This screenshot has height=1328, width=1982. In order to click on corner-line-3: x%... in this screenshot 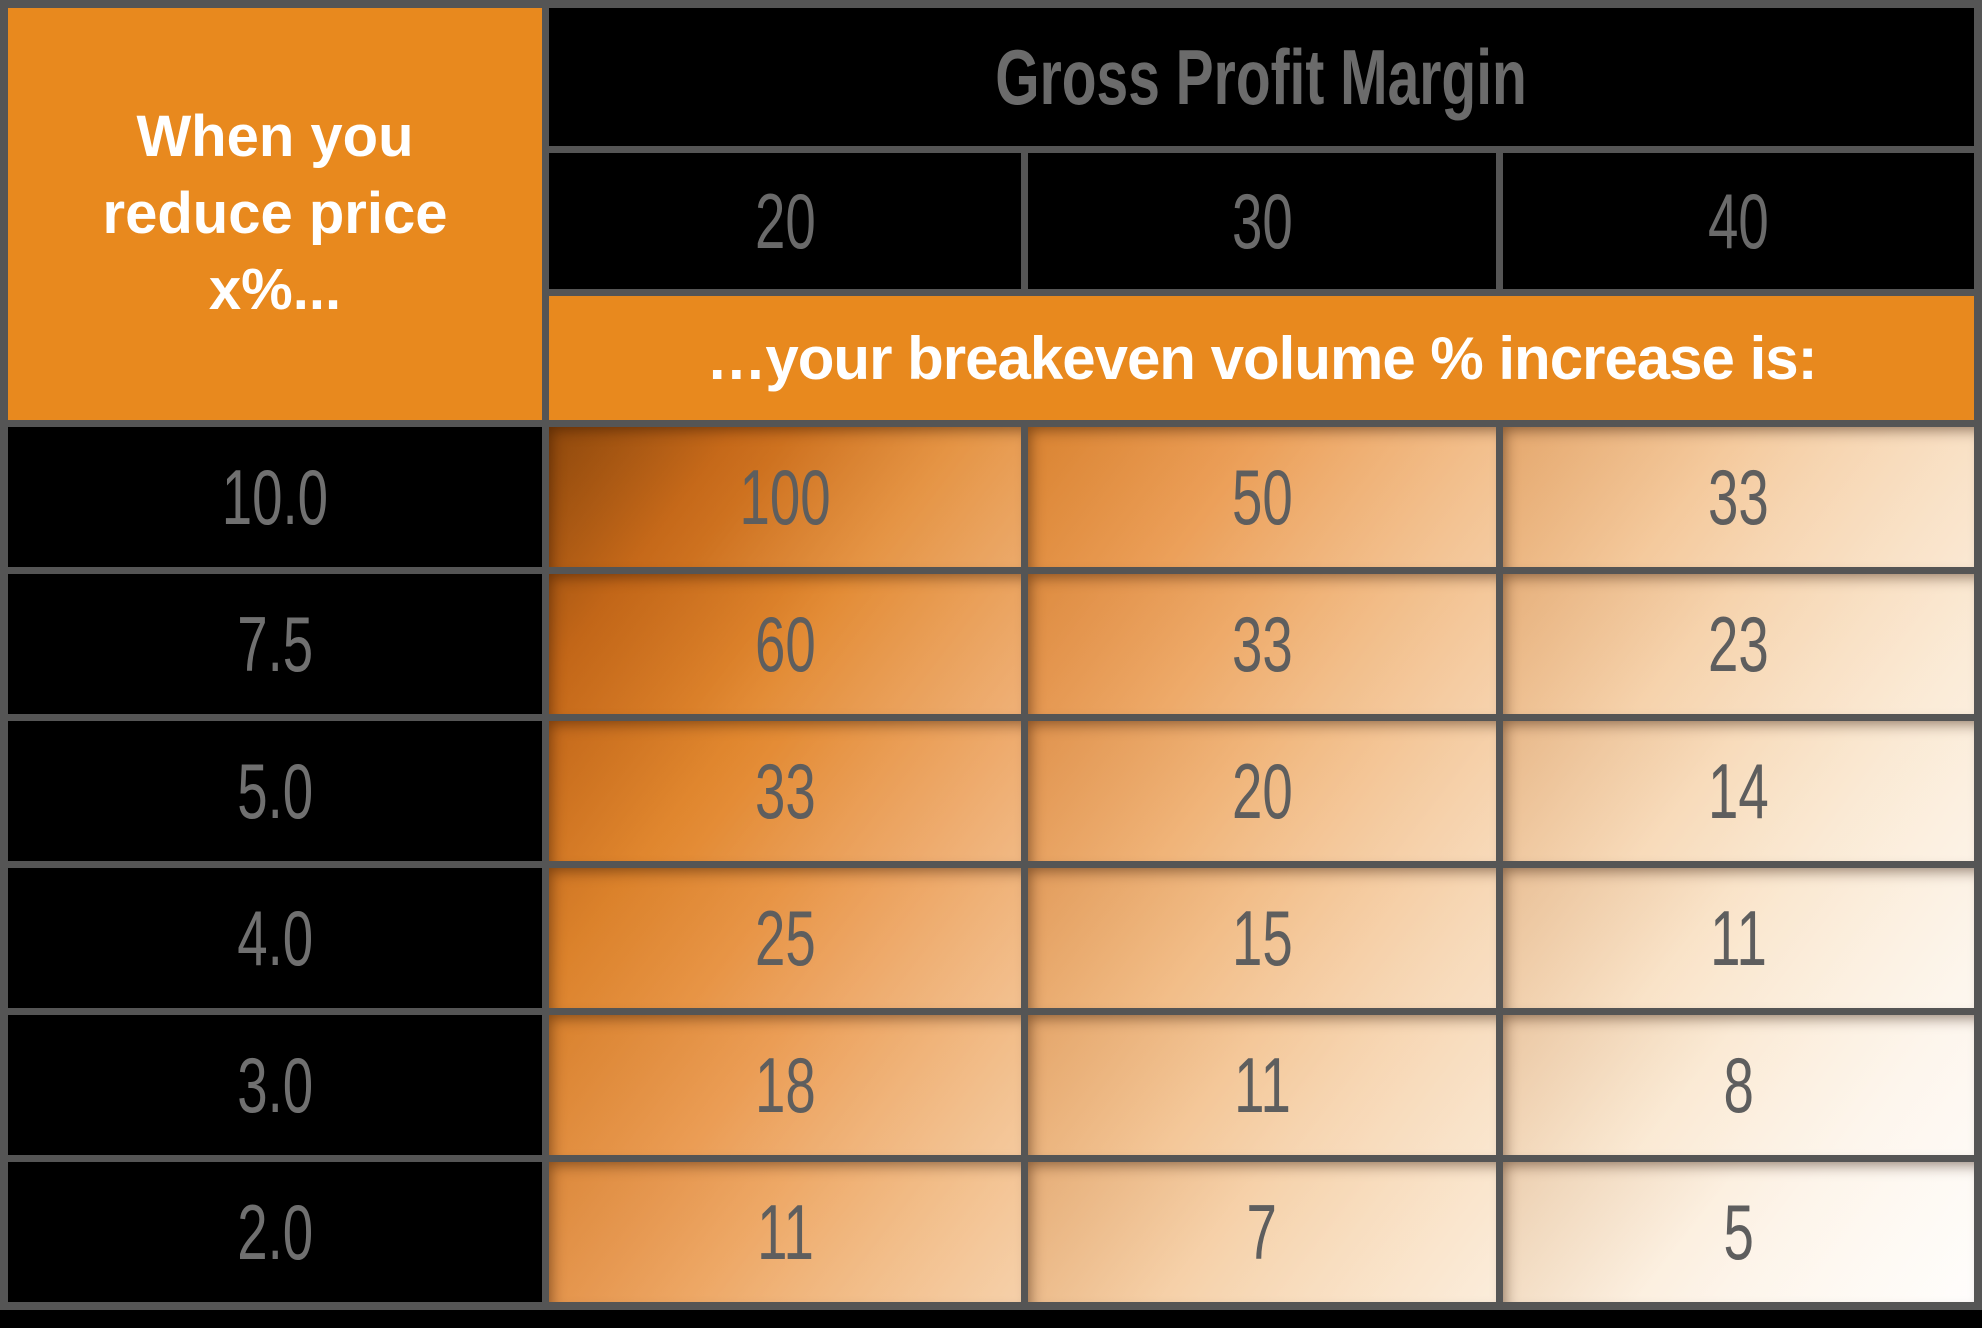, I will do `click(275, 290)`.